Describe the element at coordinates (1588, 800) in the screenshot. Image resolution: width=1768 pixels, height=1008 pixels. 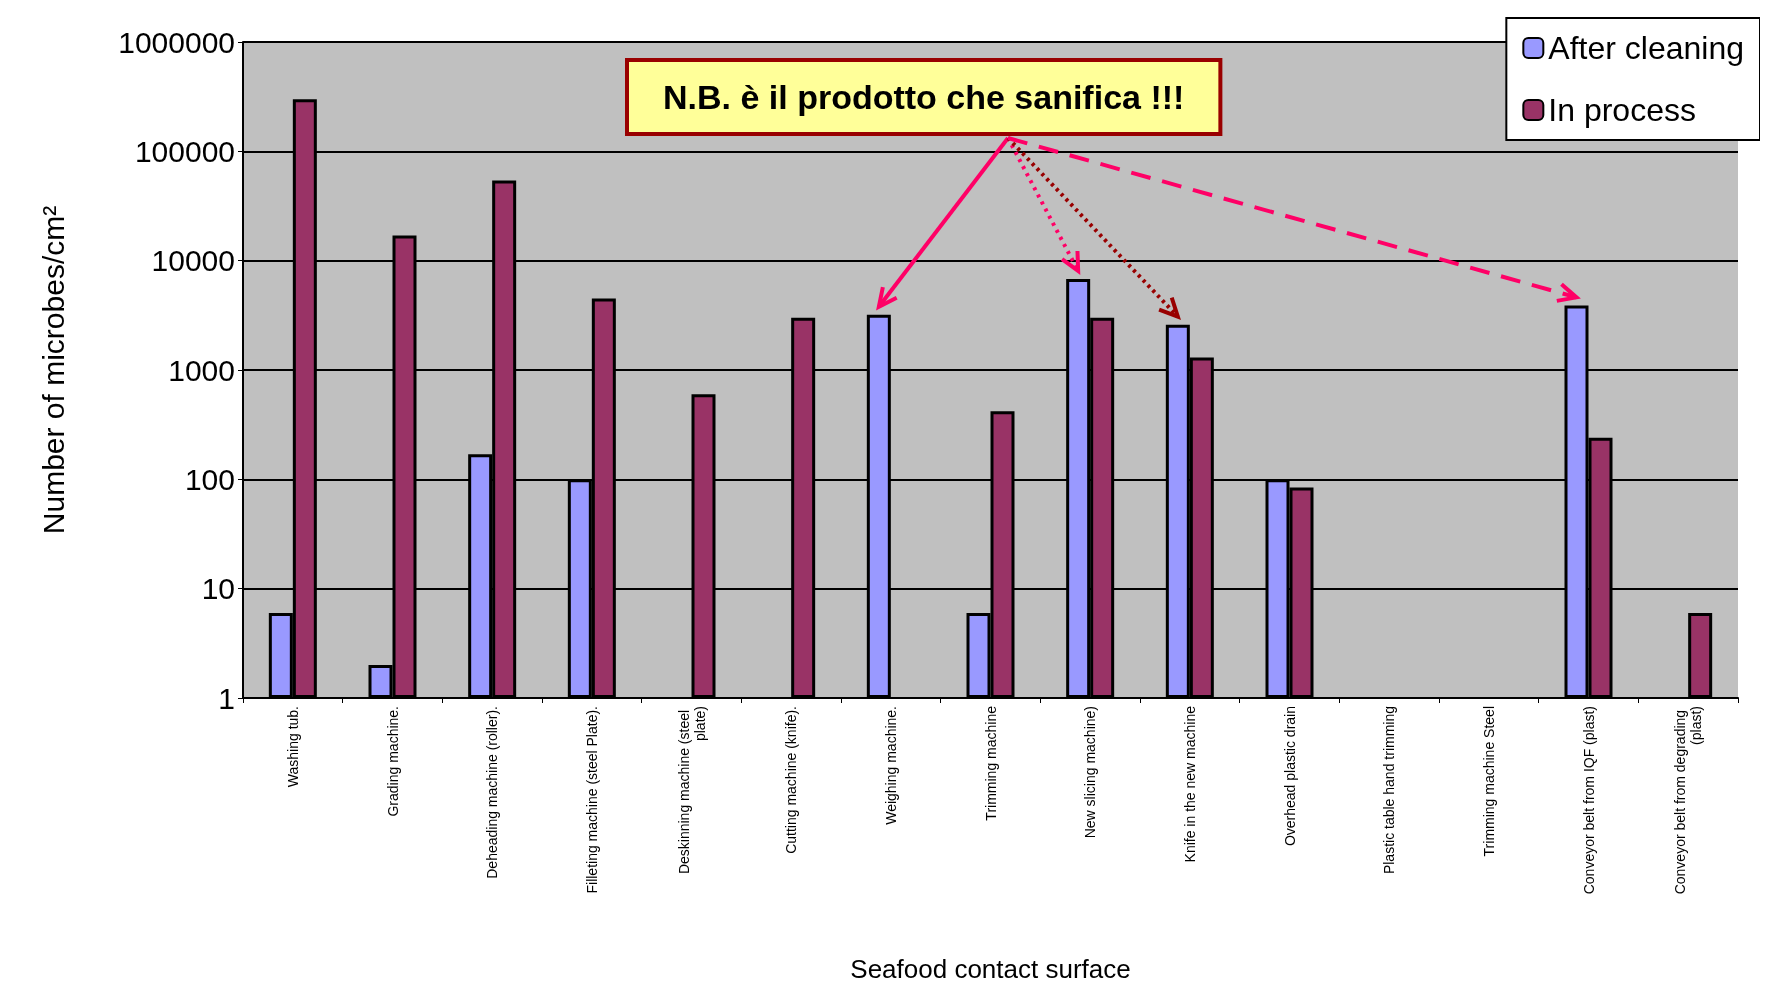
I see `x-tick-label: Conveyor belt from IQF (plast)` at that location.